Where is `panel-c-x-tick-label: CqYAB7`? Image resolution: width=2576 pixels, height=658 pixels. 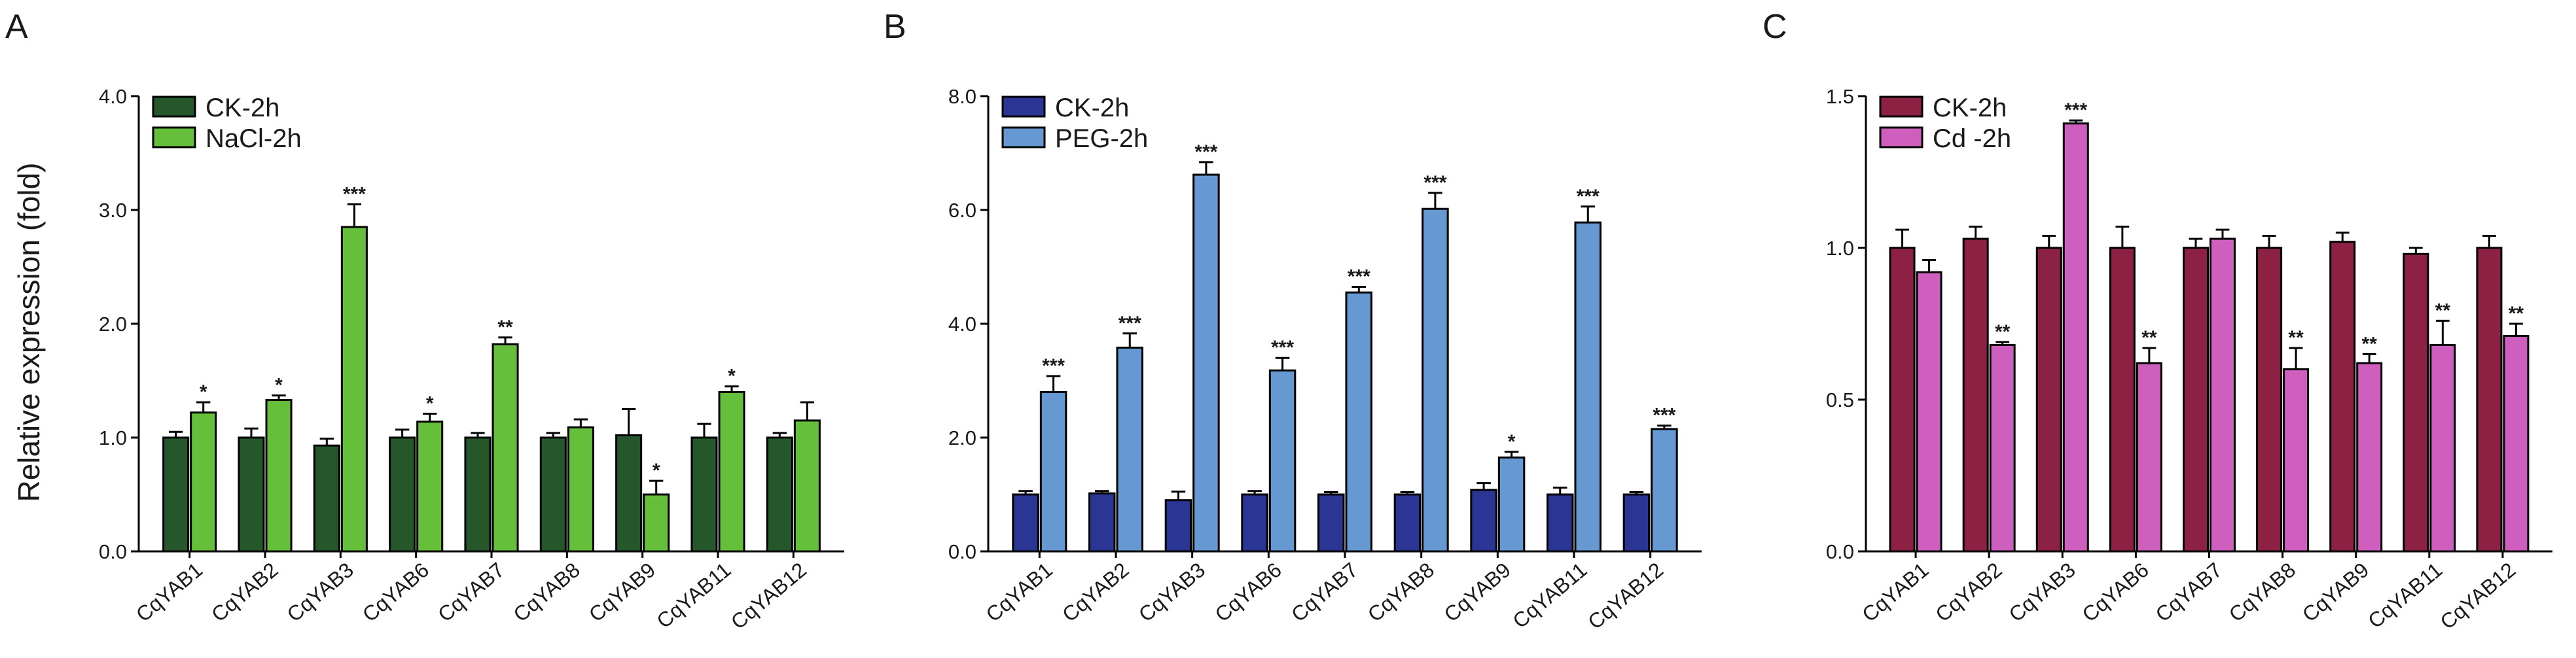
panel-c-x-tick-label: CqYAB7 is located at coordinates (2189, 592).